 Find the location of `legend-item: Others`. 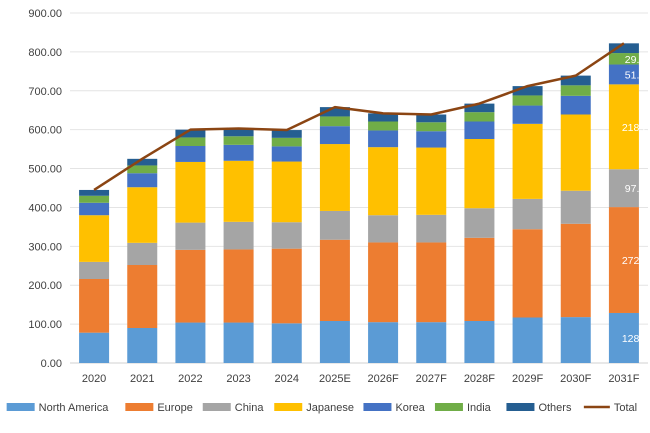

legend-item: Others is located at coordinates (539, 408).